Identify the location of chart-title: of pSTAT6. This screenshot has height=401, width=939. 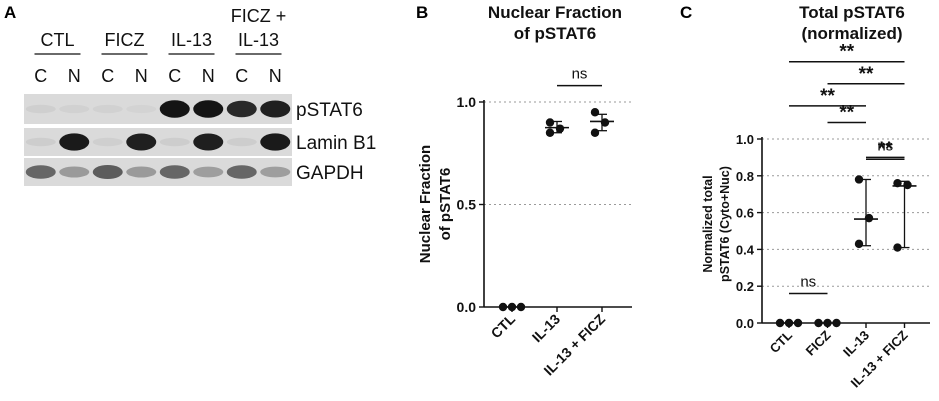
(555, 33).